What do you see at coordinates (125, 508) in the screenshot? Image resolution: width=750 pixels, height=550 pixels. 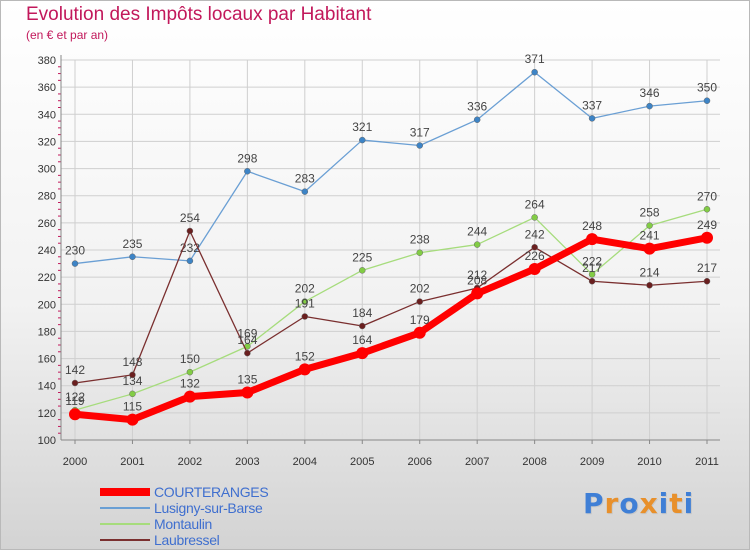 I see `legend-swatch` at bounding box center [125, 508].